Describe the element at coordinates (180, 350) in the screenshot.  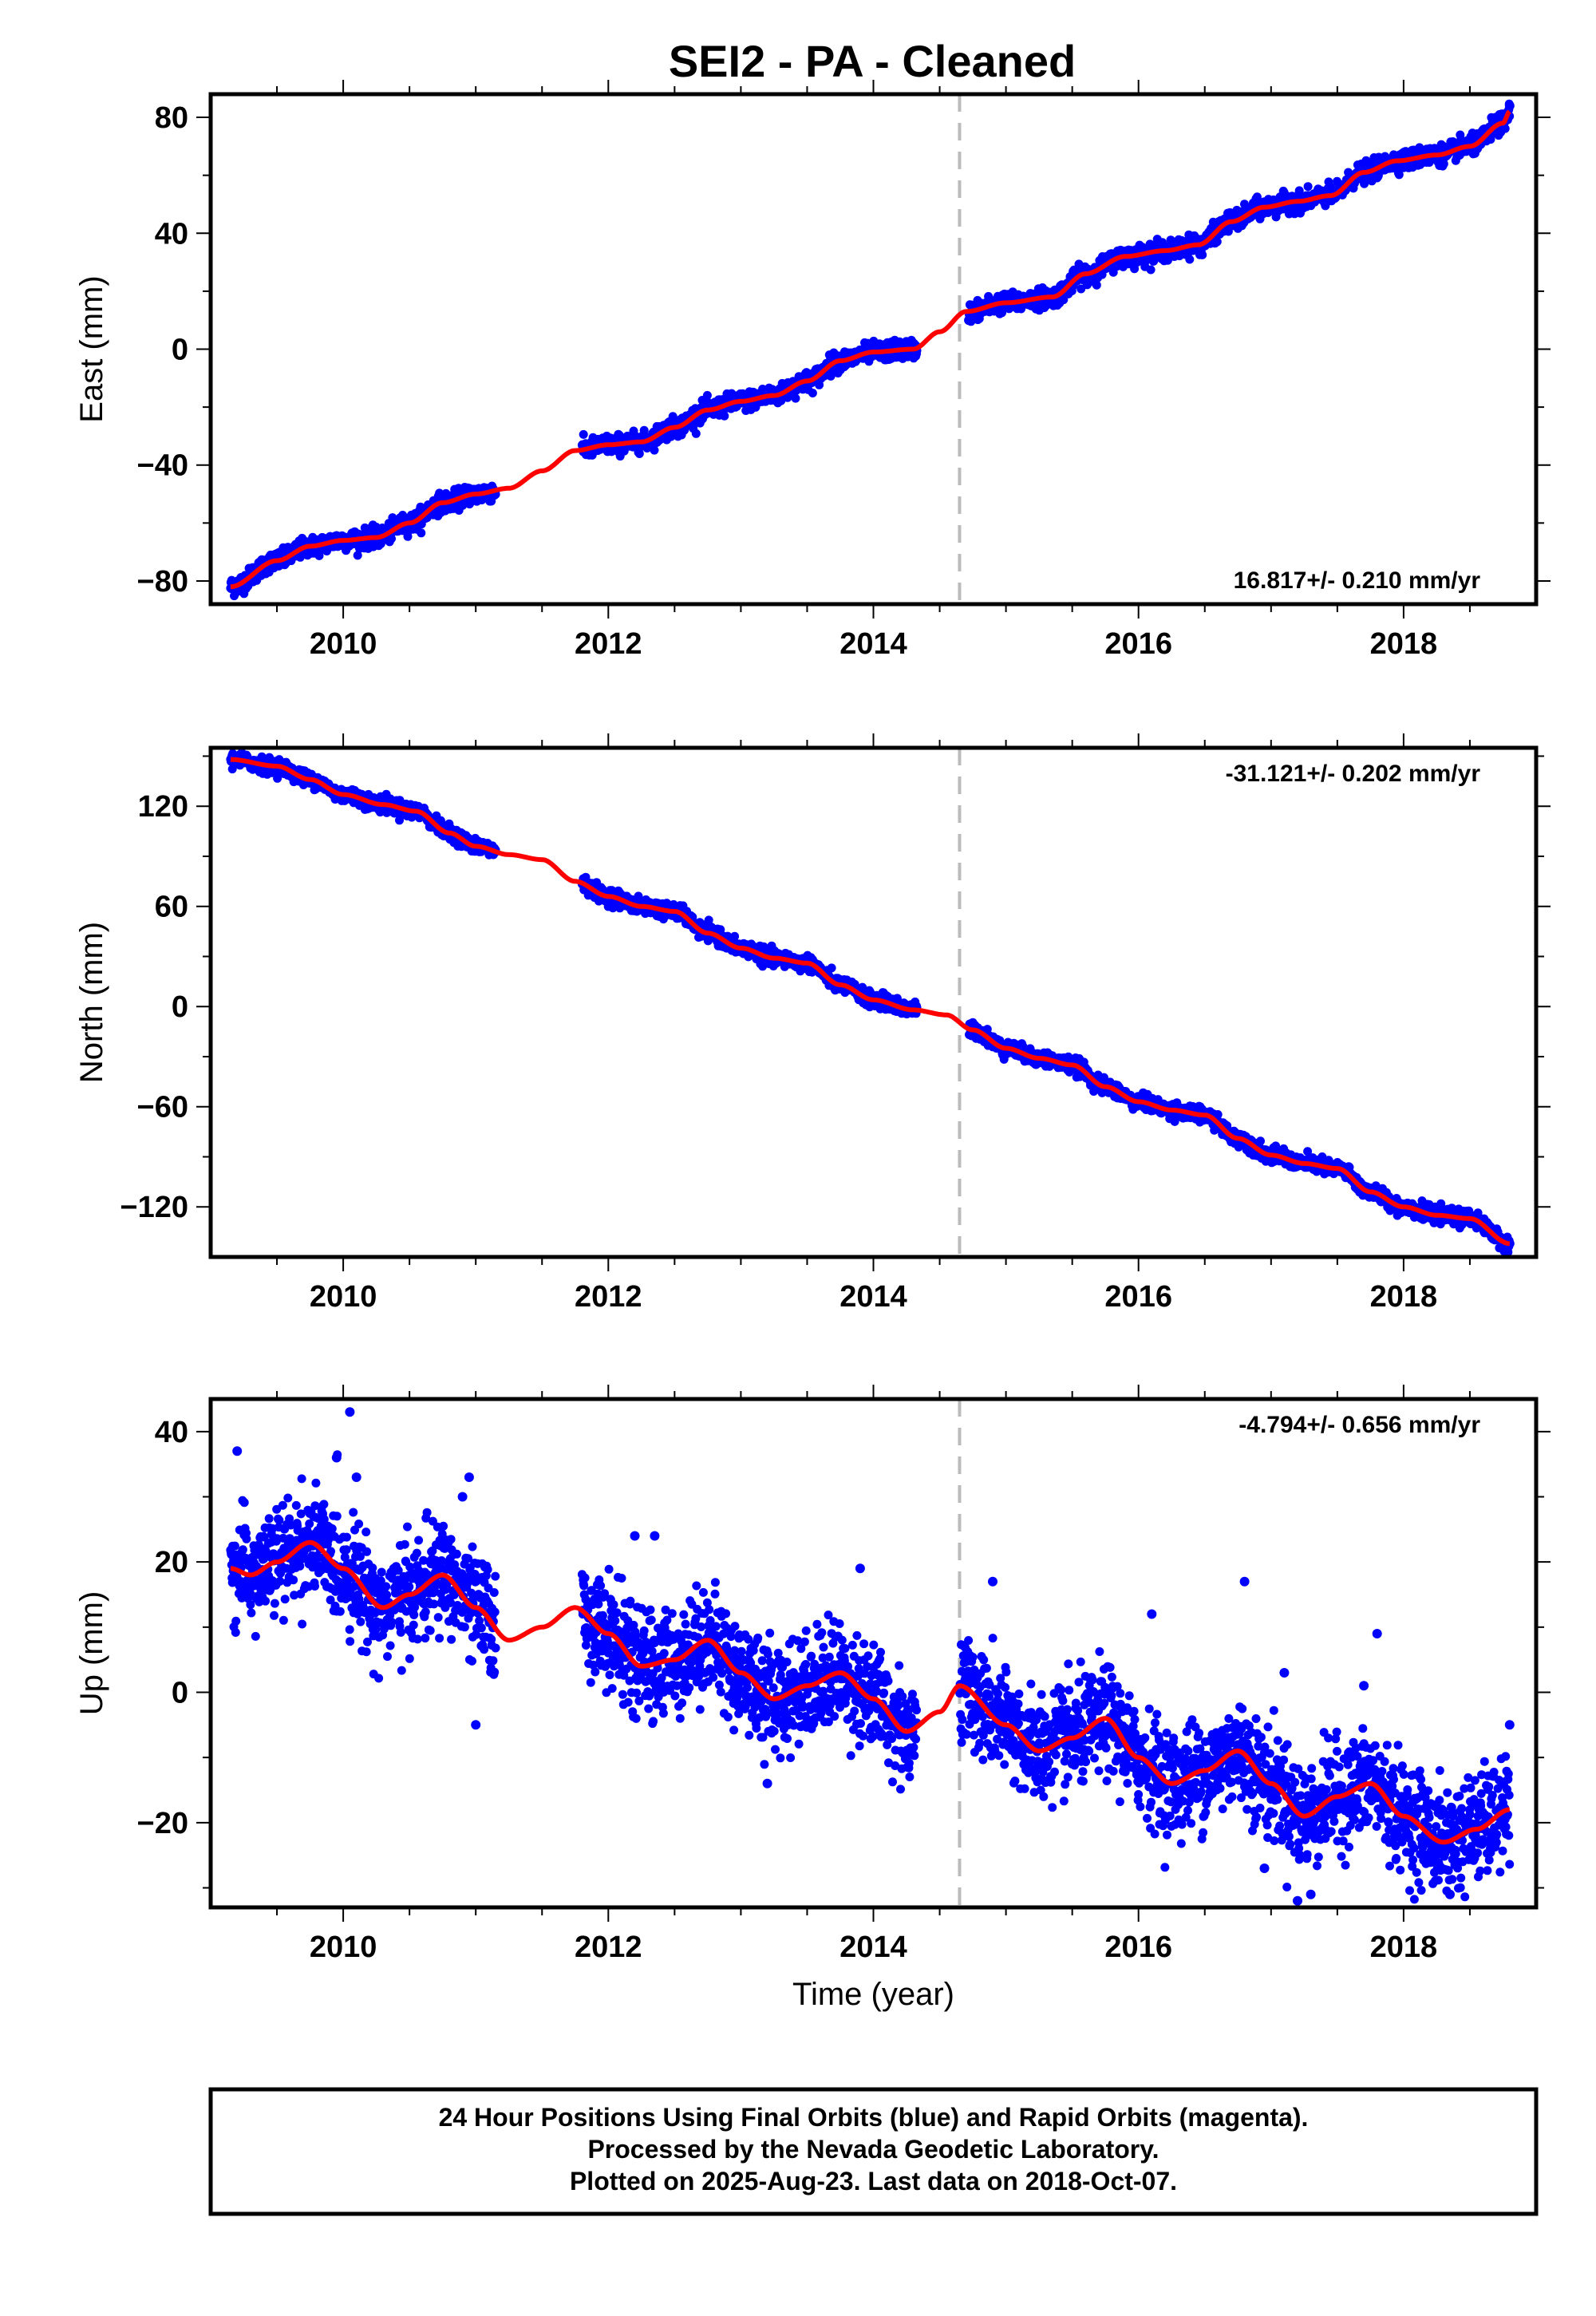
I see `y-tick-label: 0` at that location.